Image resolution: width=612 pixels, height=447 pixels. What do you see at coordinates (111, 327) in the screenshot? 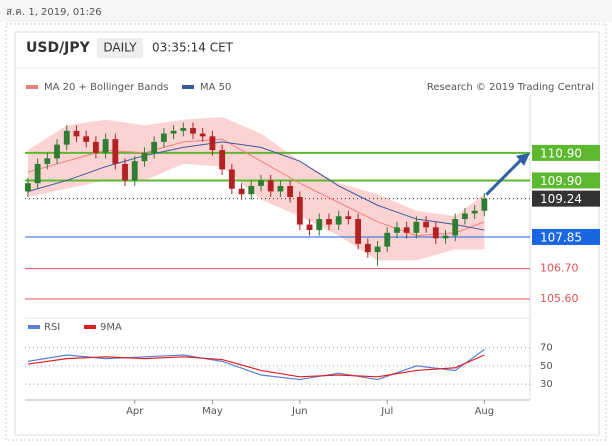
I see `legend-label: 9MA` at bounding box center [111, 327].